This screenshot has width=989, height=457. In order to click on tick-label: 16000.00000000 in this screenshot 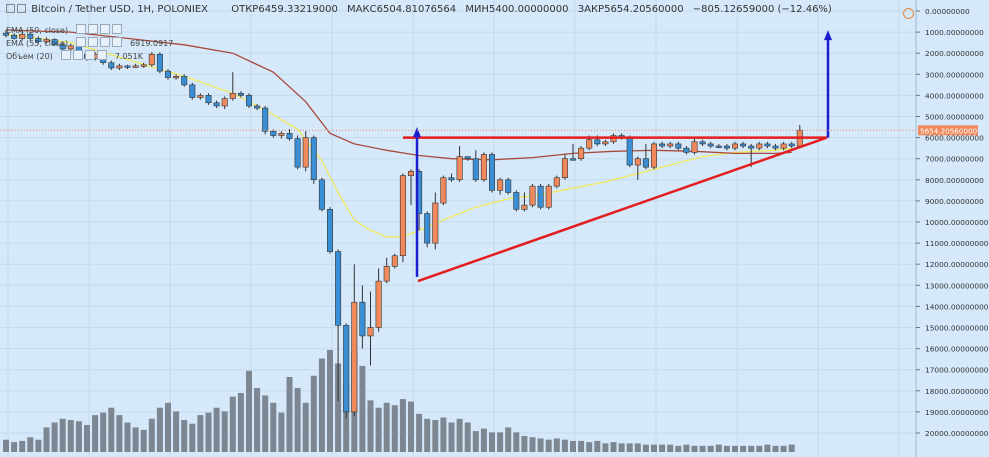, I will do `click(957, 349)`.